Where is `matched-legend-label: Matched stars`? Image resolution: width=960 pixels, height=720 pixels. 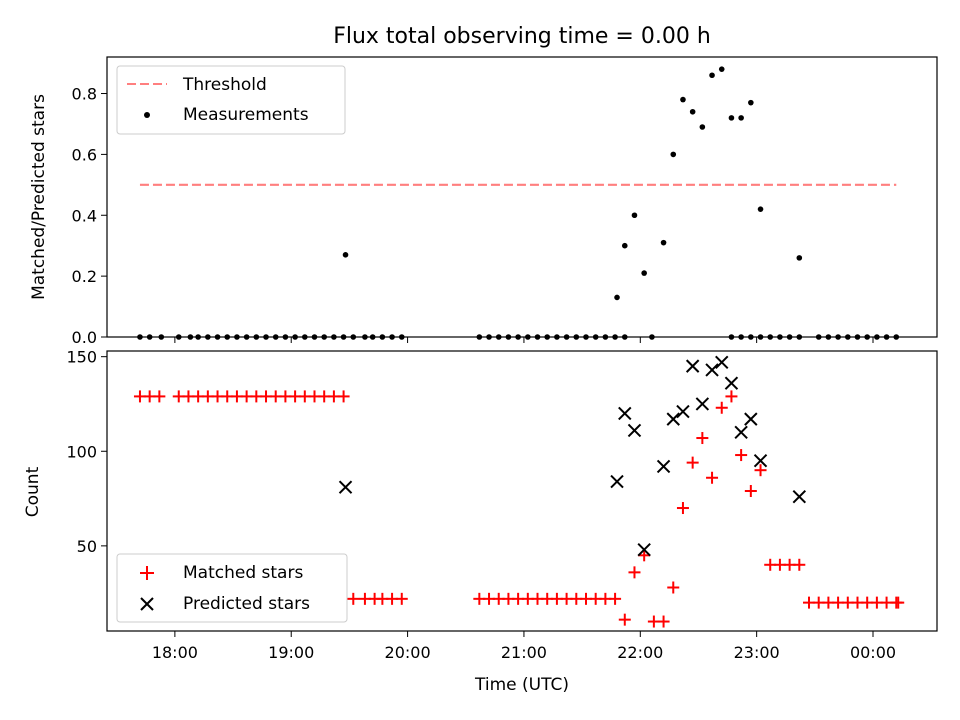
matched-legend-label: Matched stars is located at coordinates (243, 573).